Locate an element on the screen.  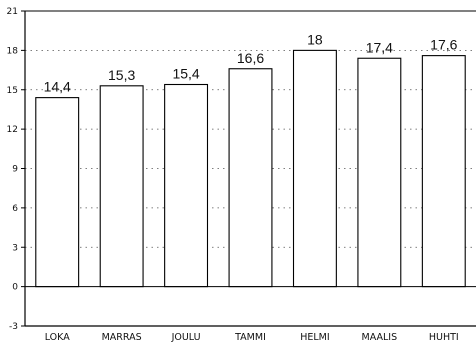
data-label: 15,3 is located at coordinates (121, 75).